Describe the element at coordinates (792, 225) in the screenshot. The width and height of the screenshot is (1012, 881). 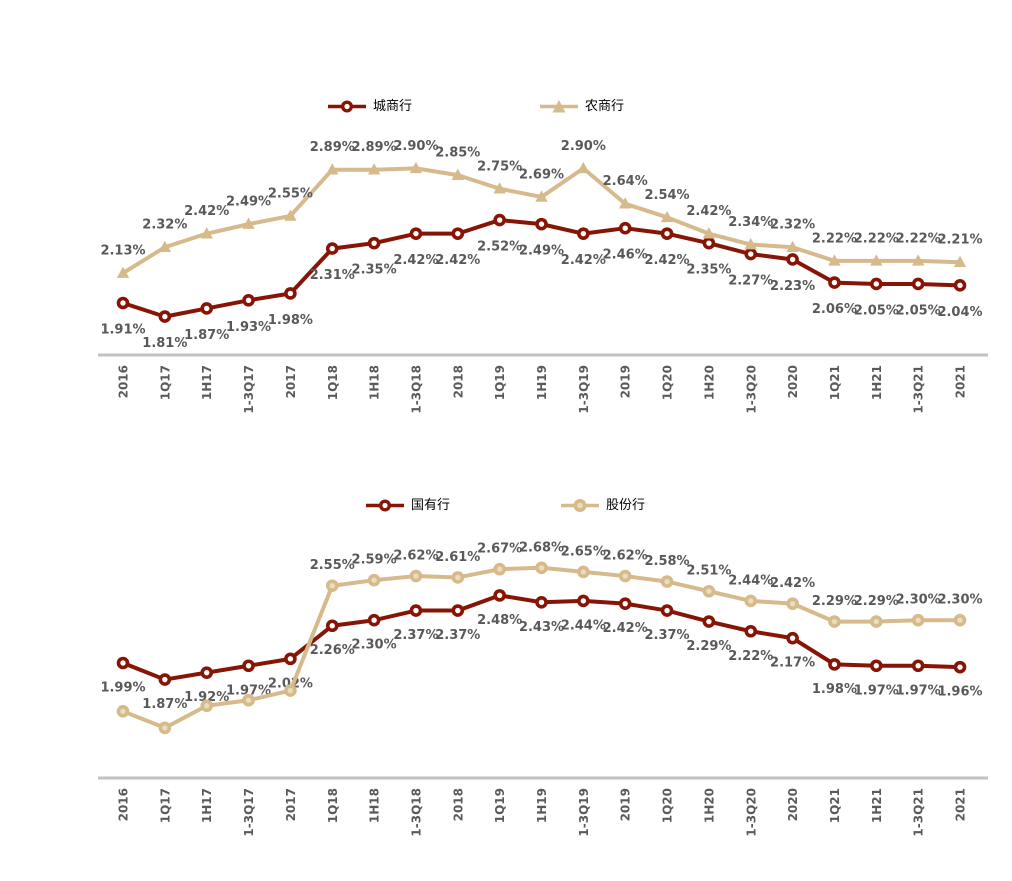
I see `data-label: 2.32%` at that location.